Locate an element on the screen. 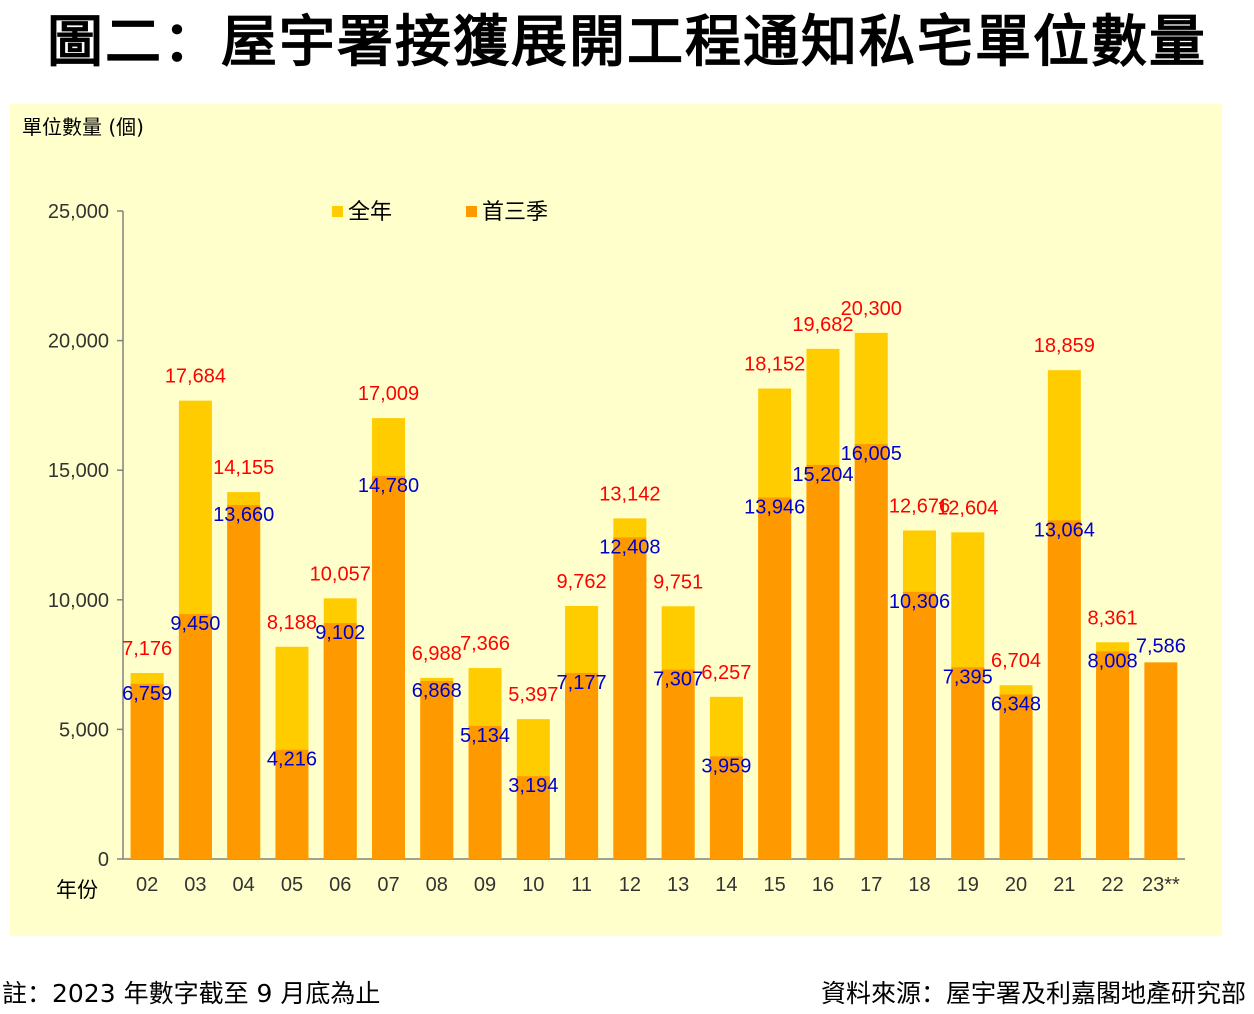 The height and width of the screenshot is (1014, 1254). data-label-first-three-quarters: 6,348 is located at coordinates (1016, 704).